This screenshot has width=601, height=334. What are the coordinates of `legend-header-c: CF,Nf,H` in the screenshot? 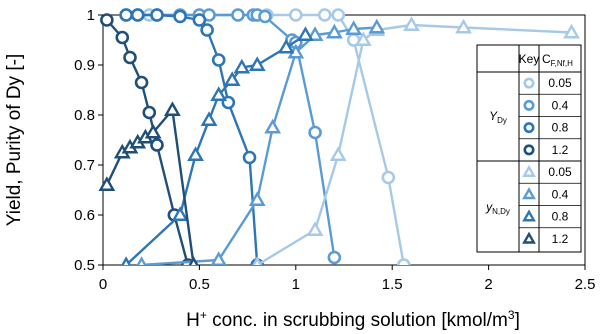 It's located at (557, 60).